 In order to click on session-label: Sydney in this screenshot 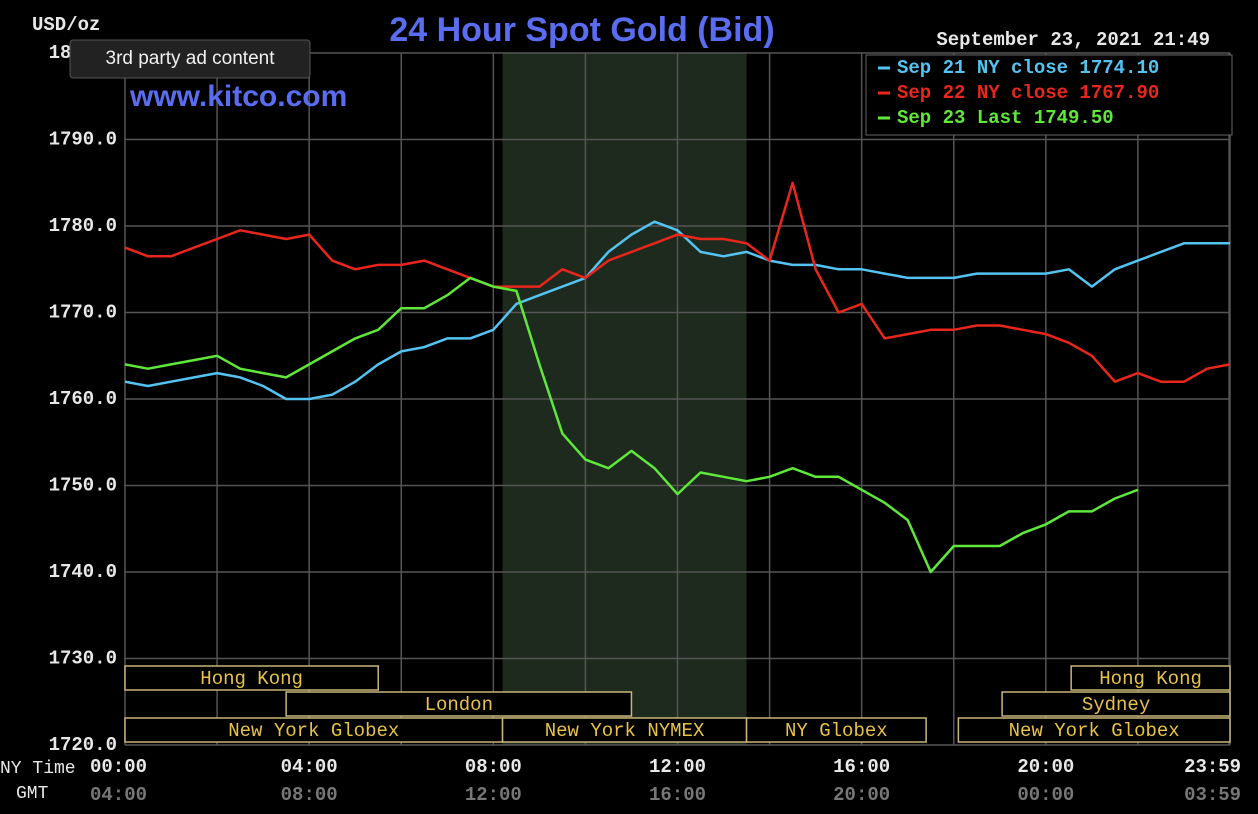, I will do `click(1116, 705)`.